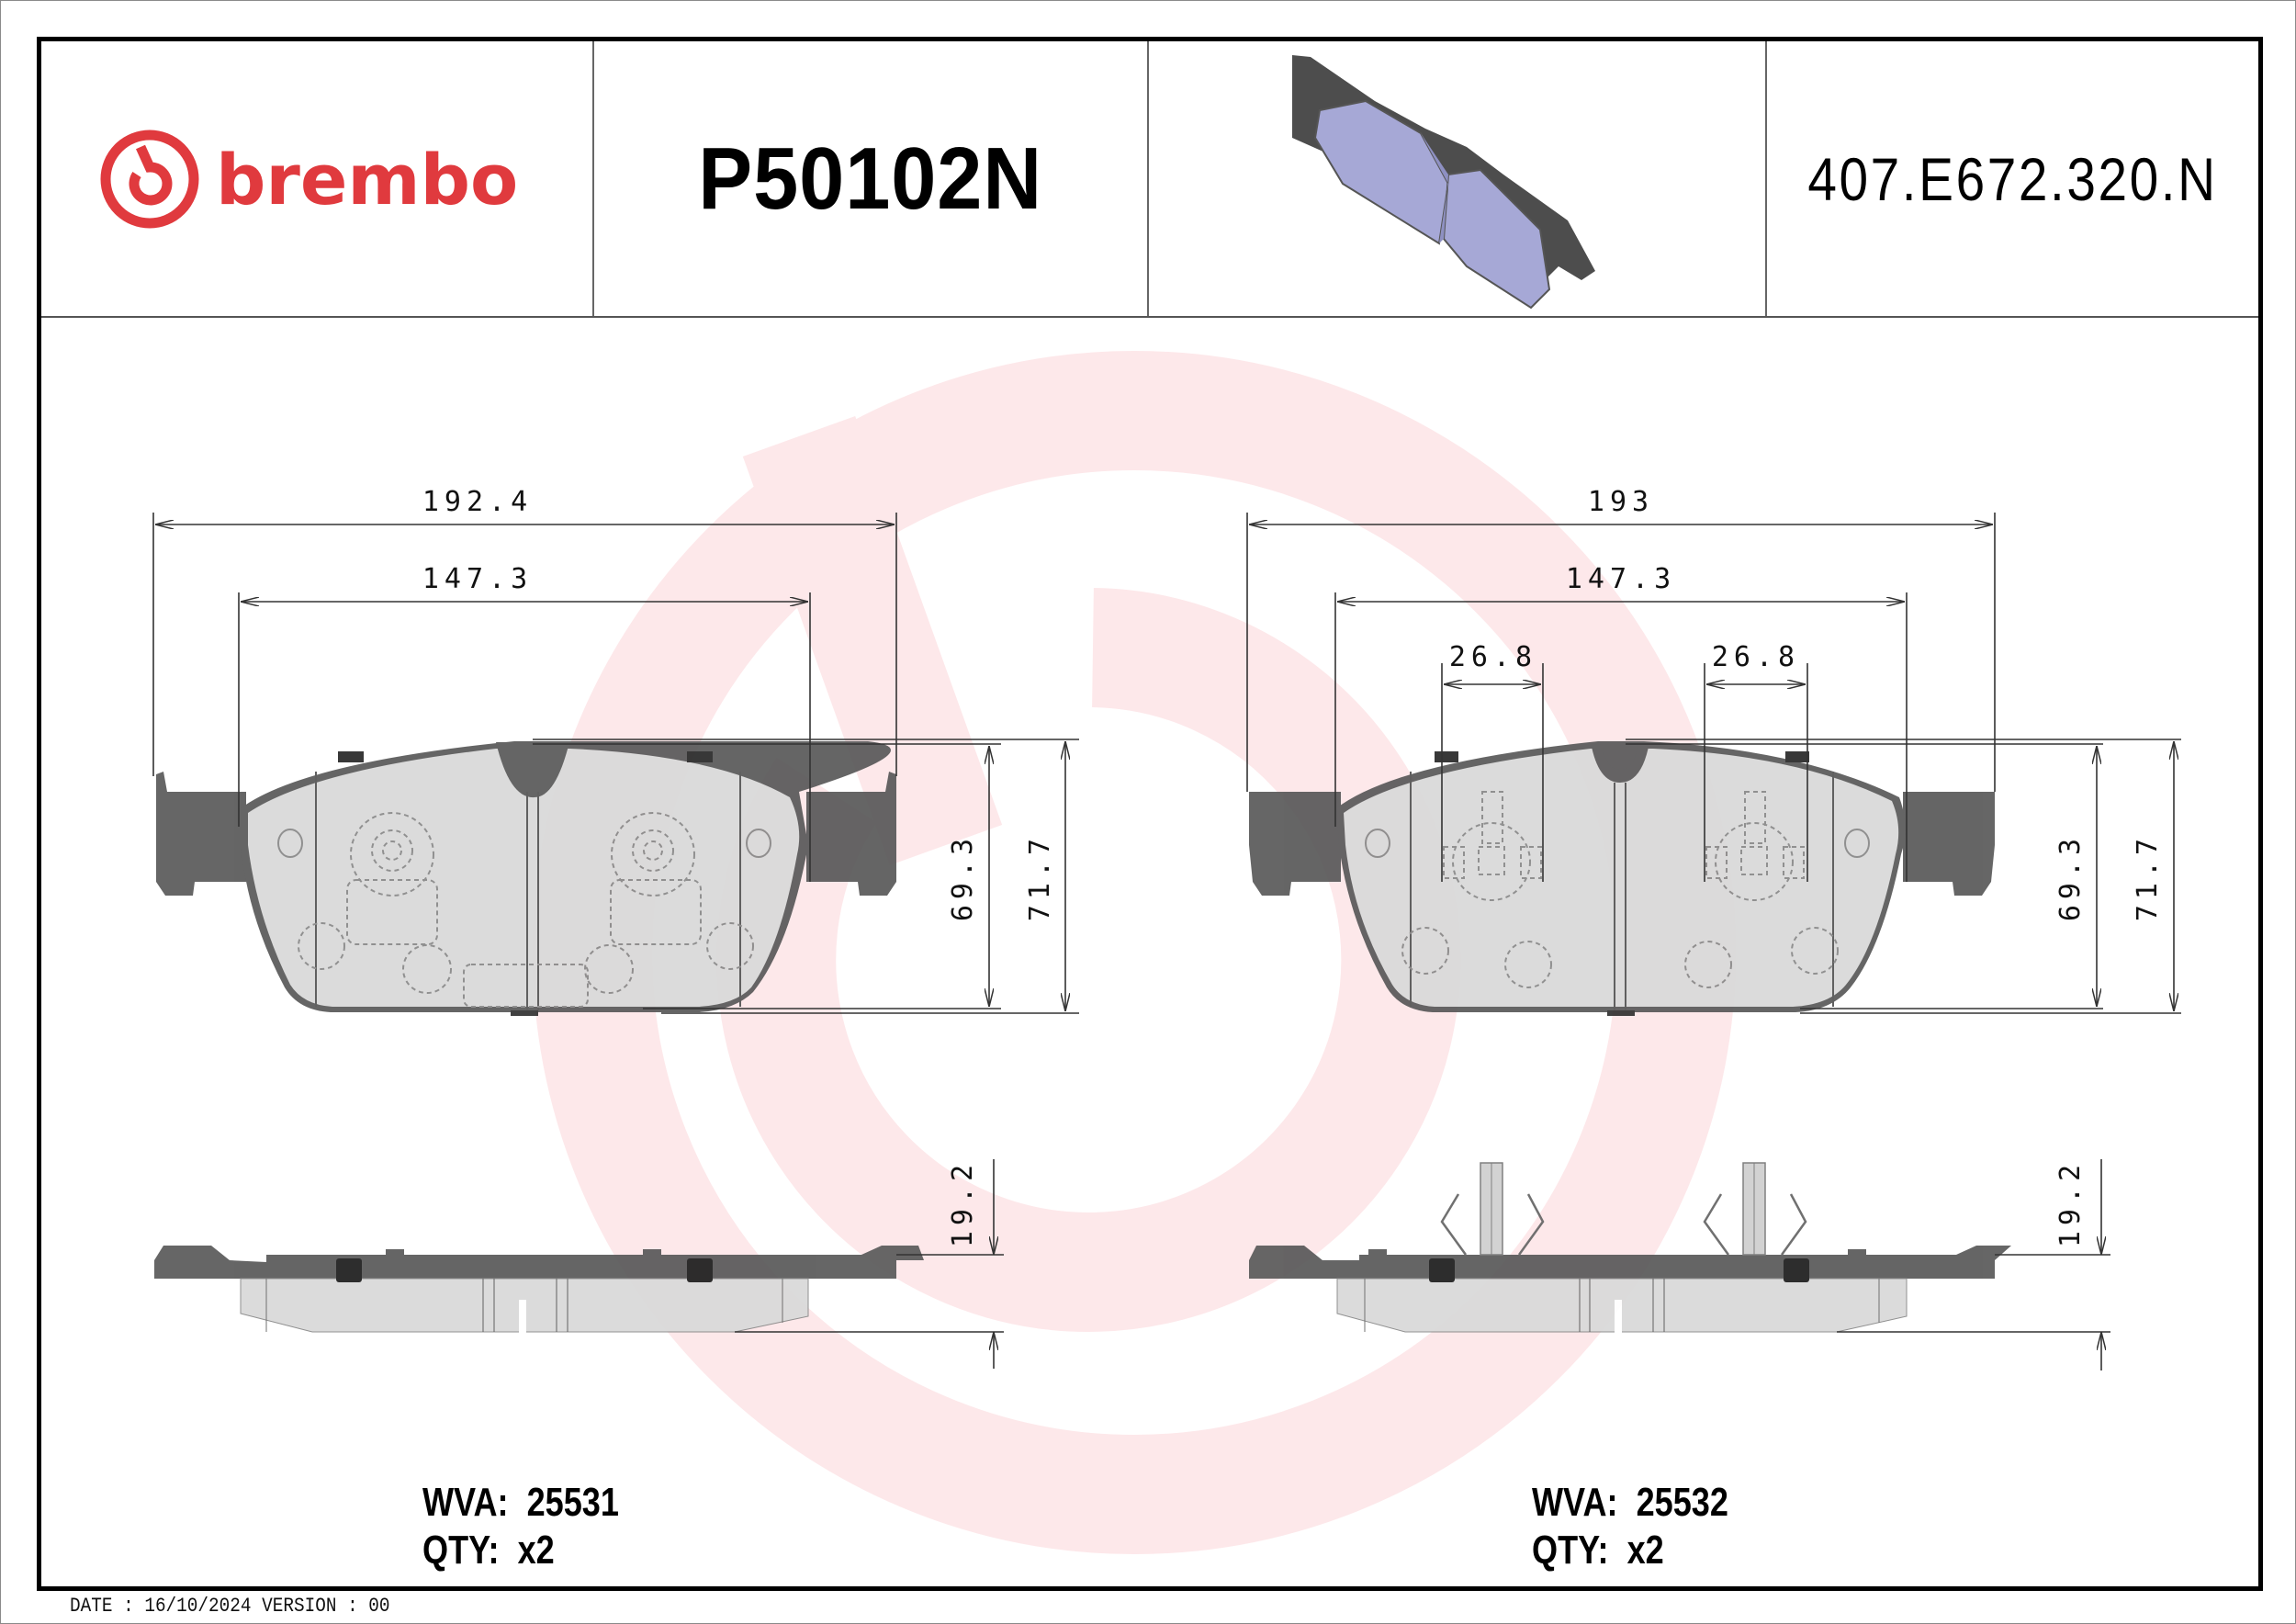 The width and height of the screenshot is (2296, 1624). Describe the element at coordinates (478, 579) in the screenshot. I see `dim-friction-width-left: 147.3` at that location.